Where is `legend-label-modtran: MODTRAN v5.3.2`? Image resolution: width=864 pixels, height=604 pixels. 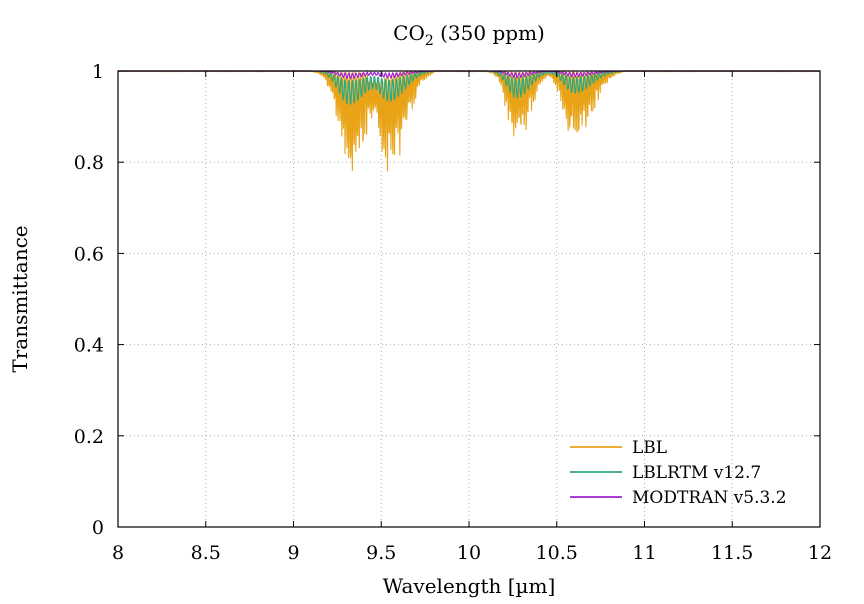 legend-label-modtran: MODTRAN v5.3.2 is located at coordinates (709, 498).